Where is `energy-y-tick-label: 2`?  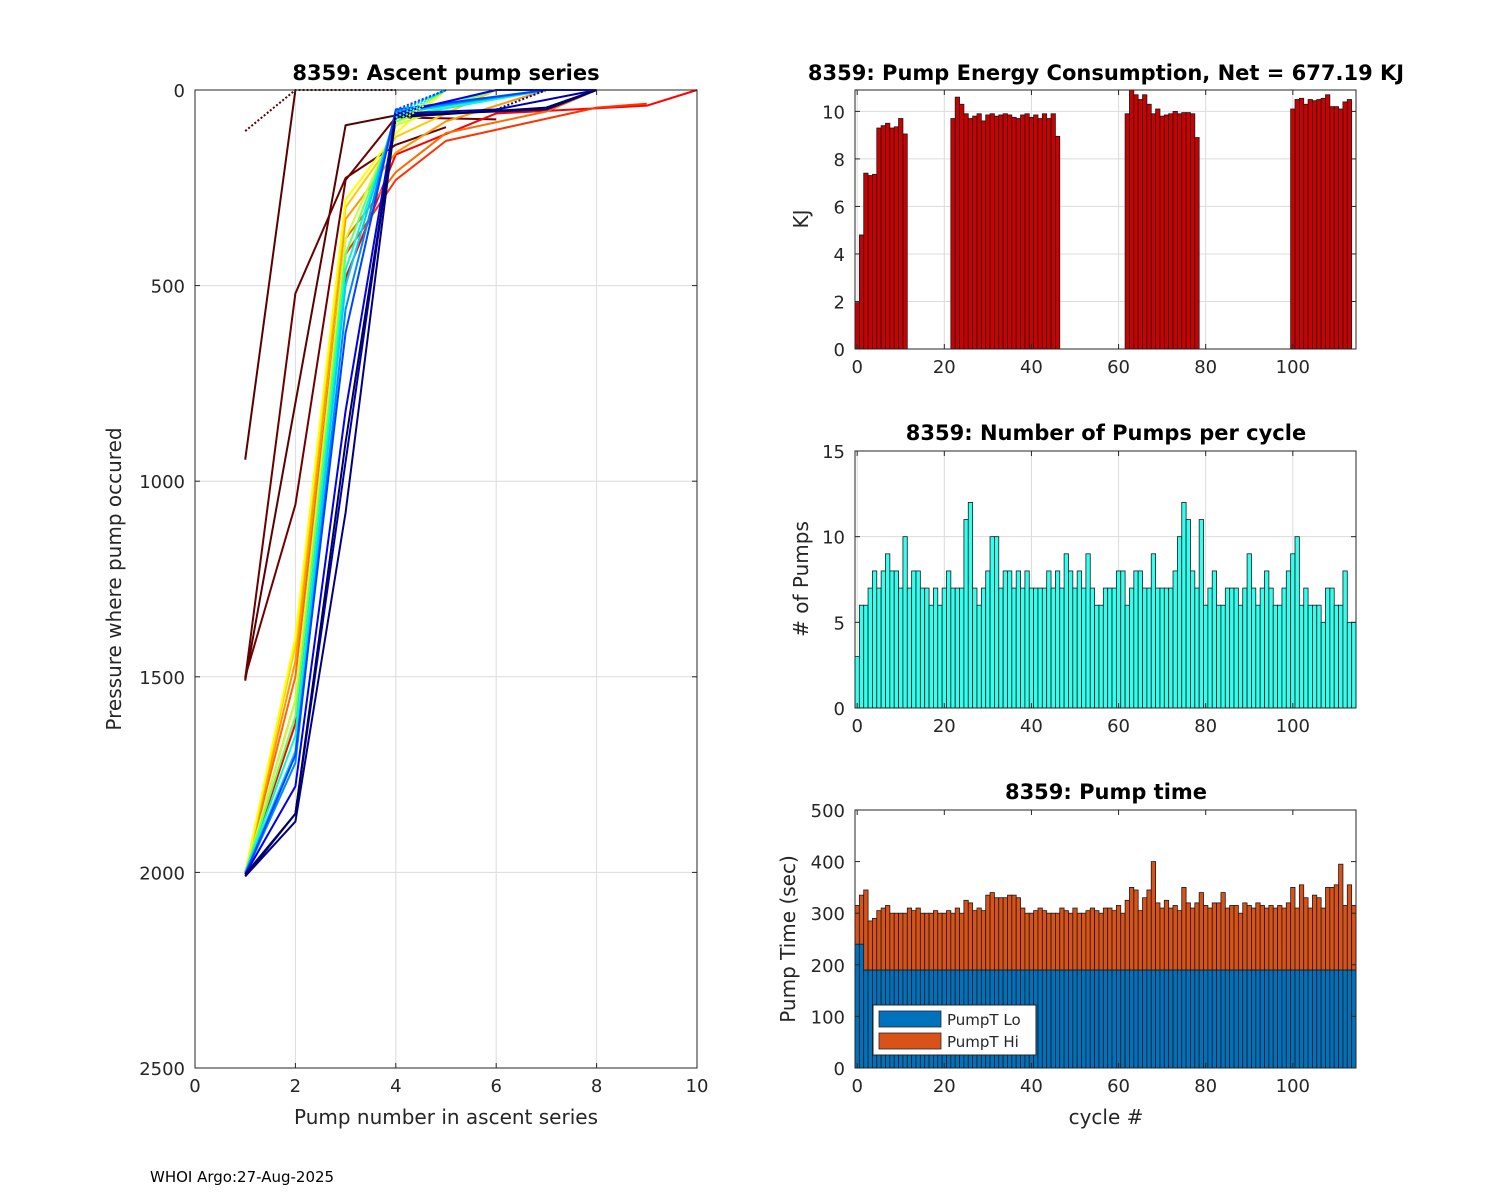
energy-y-tick-label: 2 is located at coordinates (839, 302).